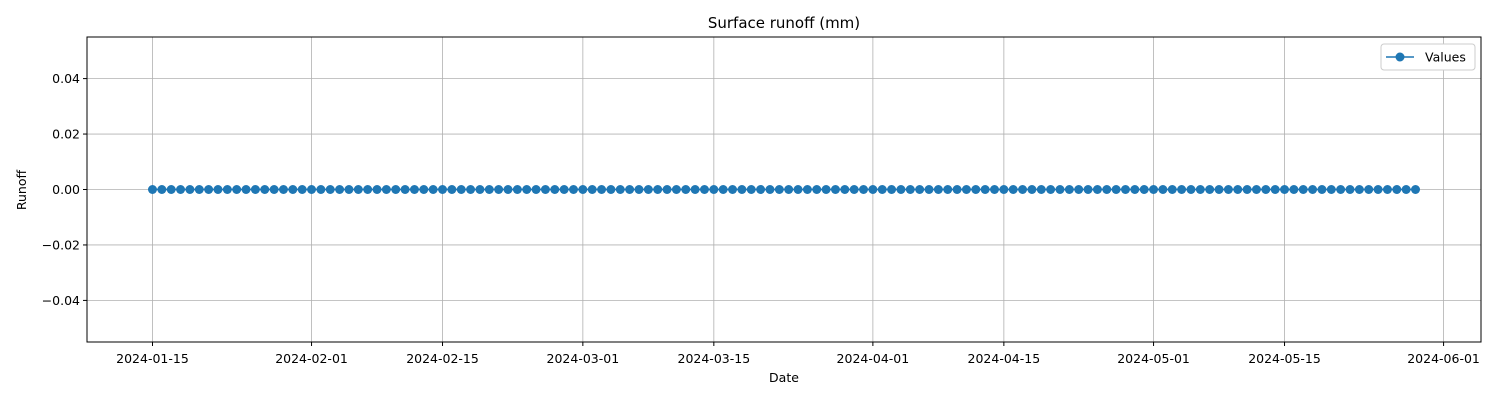  I want to click on legend-label: Values, so click(1445, 57).